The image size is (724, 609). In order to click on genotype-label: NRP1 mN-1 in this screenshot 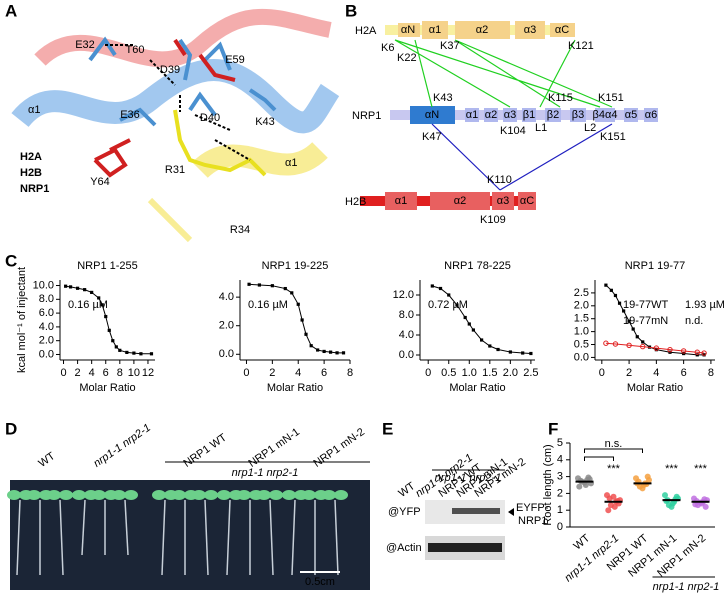, I will do `click(274, 448)`.